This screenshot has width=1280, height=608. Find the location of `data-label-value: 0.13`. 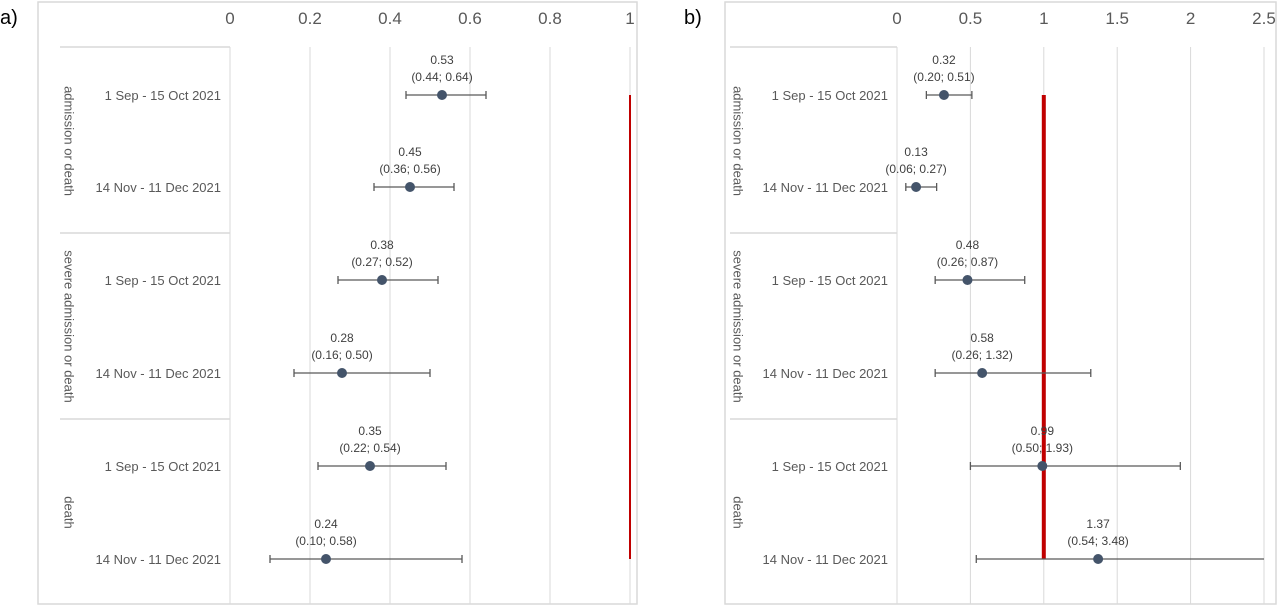

data-label-value: 0.13 is located at coordinates (916, 152).